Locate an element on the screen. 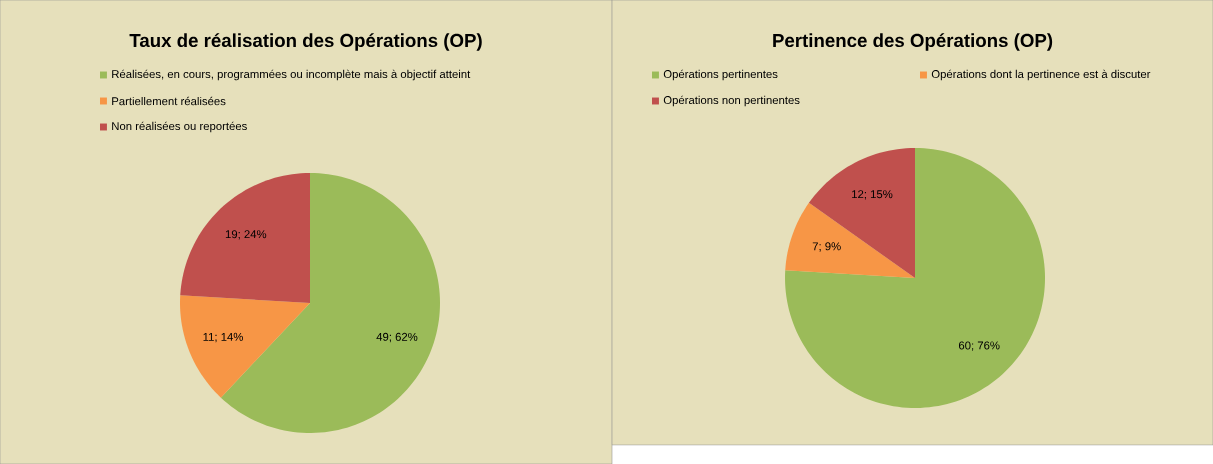  data-label: 11; 14% is located at coordinates (223, 337).